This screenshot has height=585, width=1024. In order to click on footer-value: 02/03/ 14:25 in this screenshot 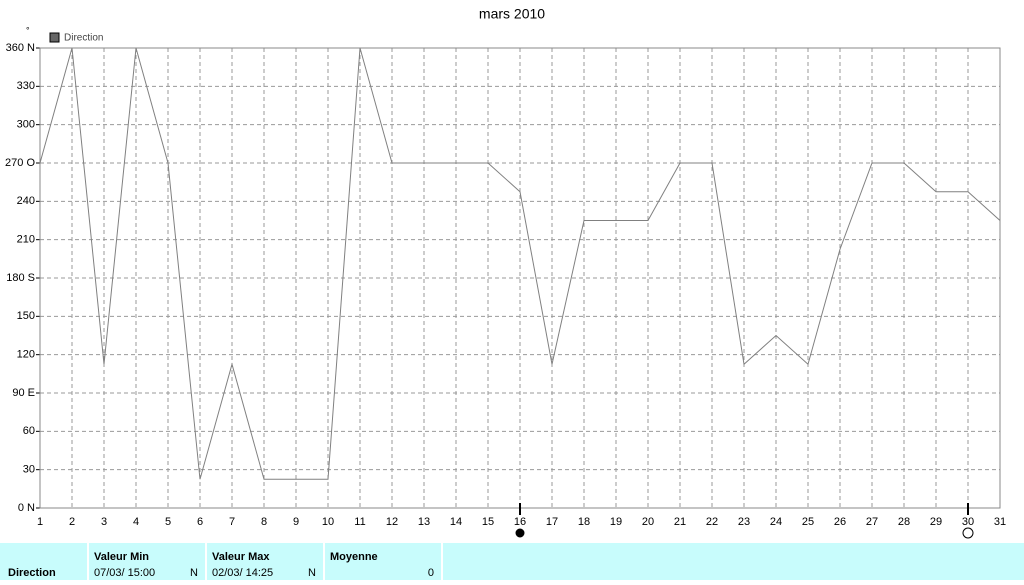, I will do `click(242, 573)`.